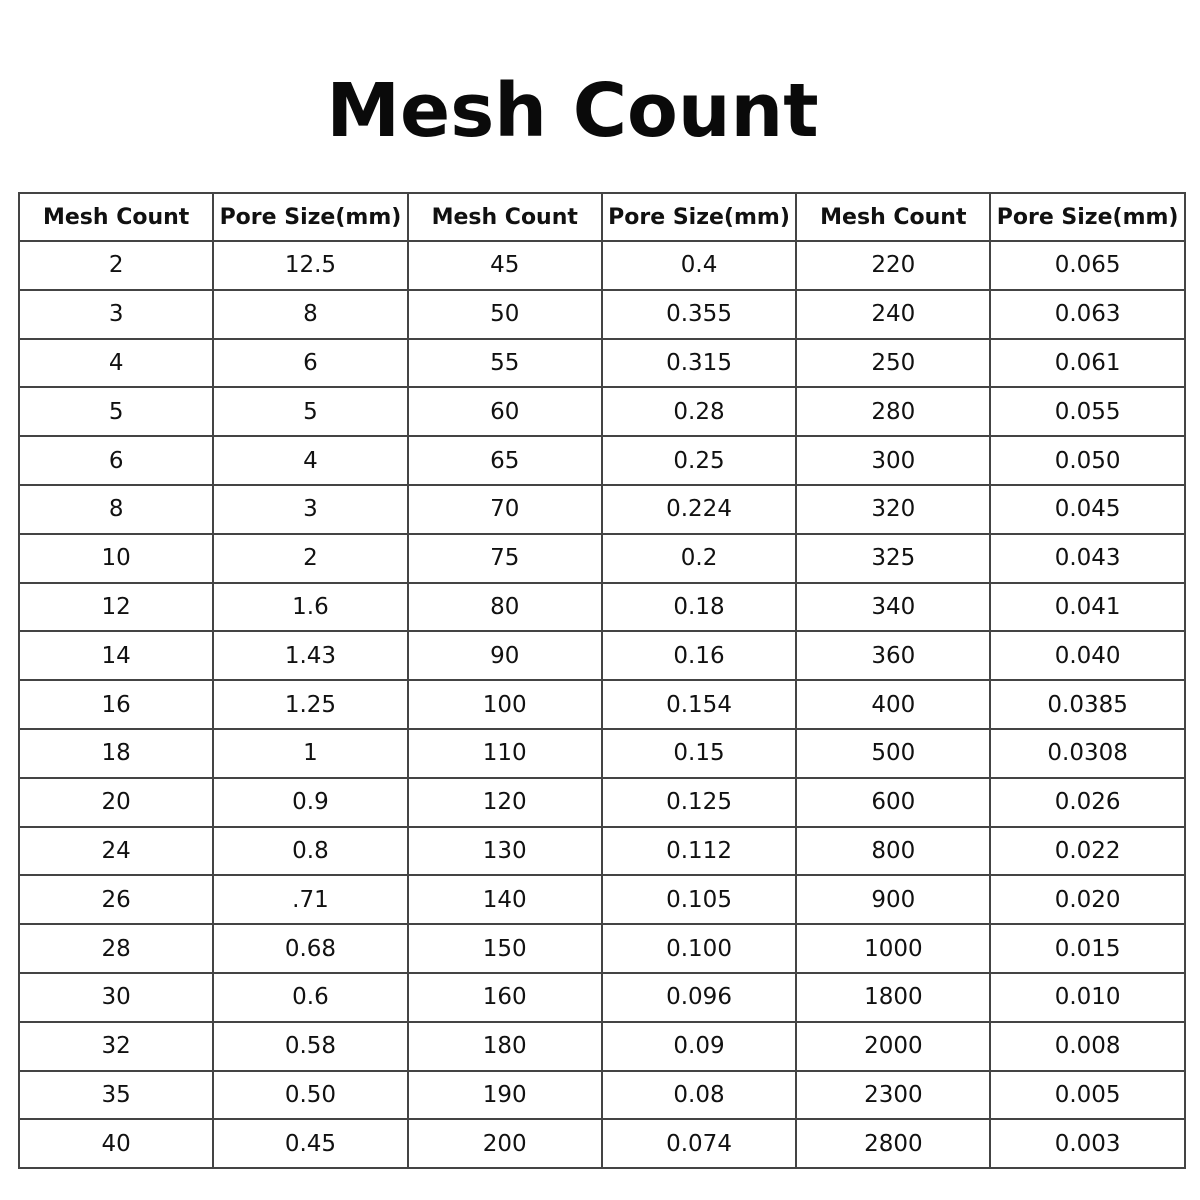  Describe the element at coordinates (699, 753) in the screenshot. I see `pore-size-cell: 0.15` at that location.